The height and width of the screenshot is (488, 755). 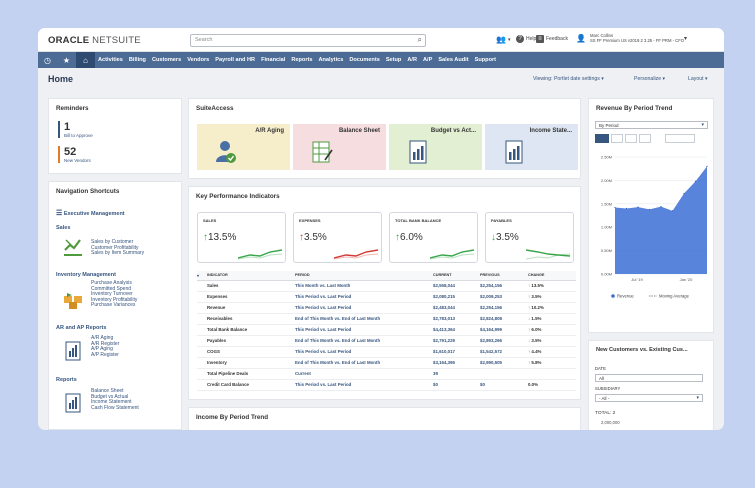 What do you see at coordinates (137, 60) in the screenshot?
I see `nav-billing: Billing` at bounding box center [137, 60].